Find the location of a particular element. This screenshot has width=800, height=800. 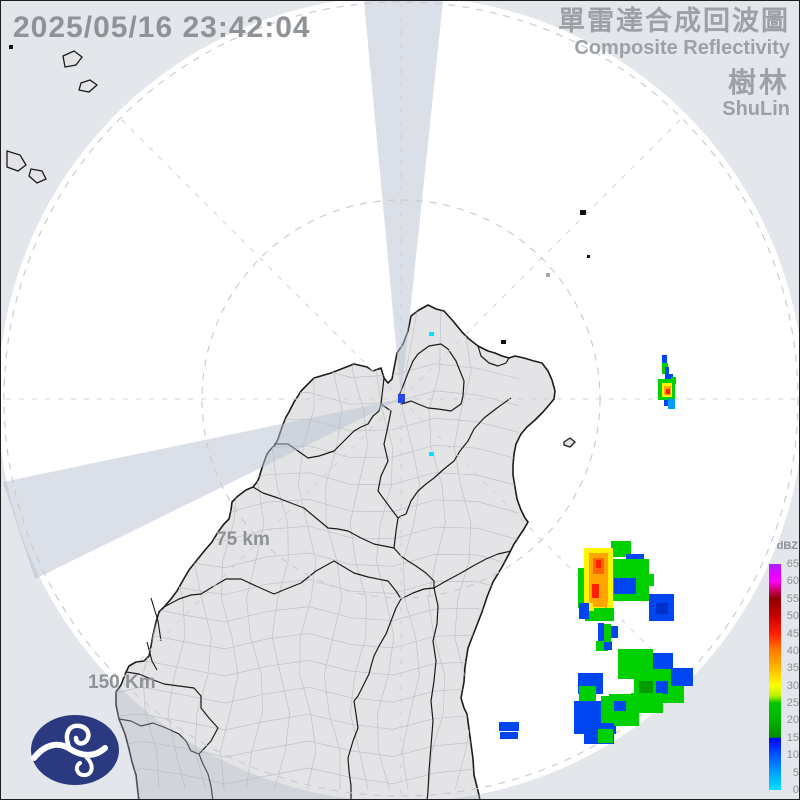

station-name-en: ShuLin is located at coordinates (756, 108).